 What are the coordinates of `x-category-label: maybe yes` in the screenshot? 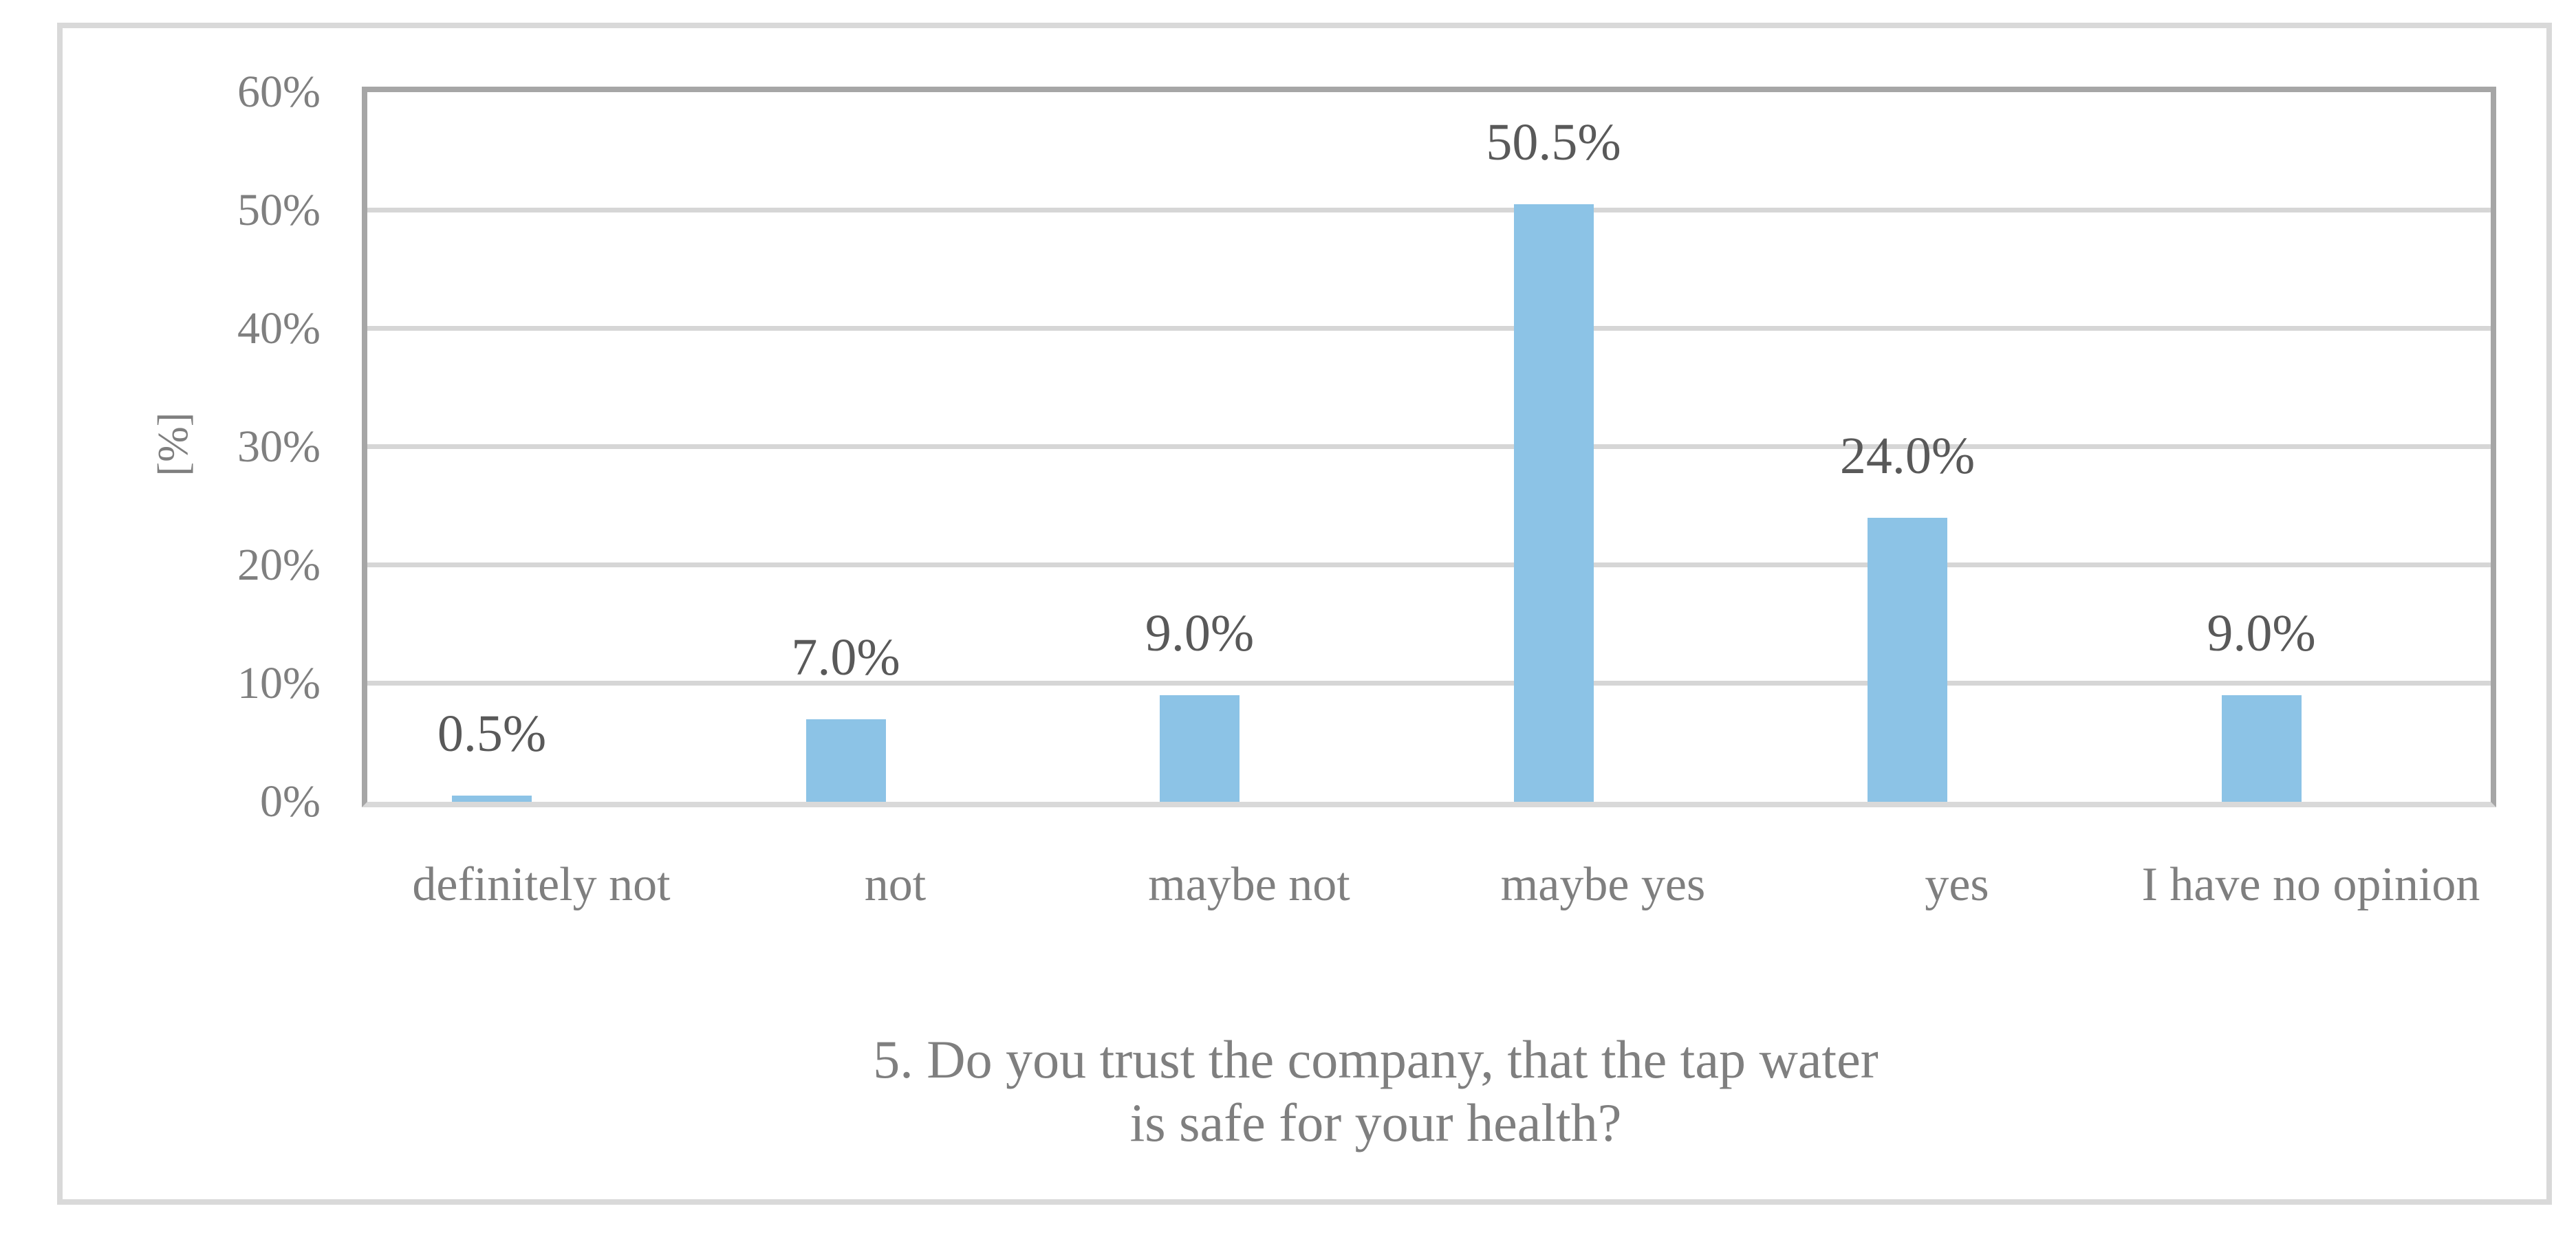 It's located at (1603, 884).